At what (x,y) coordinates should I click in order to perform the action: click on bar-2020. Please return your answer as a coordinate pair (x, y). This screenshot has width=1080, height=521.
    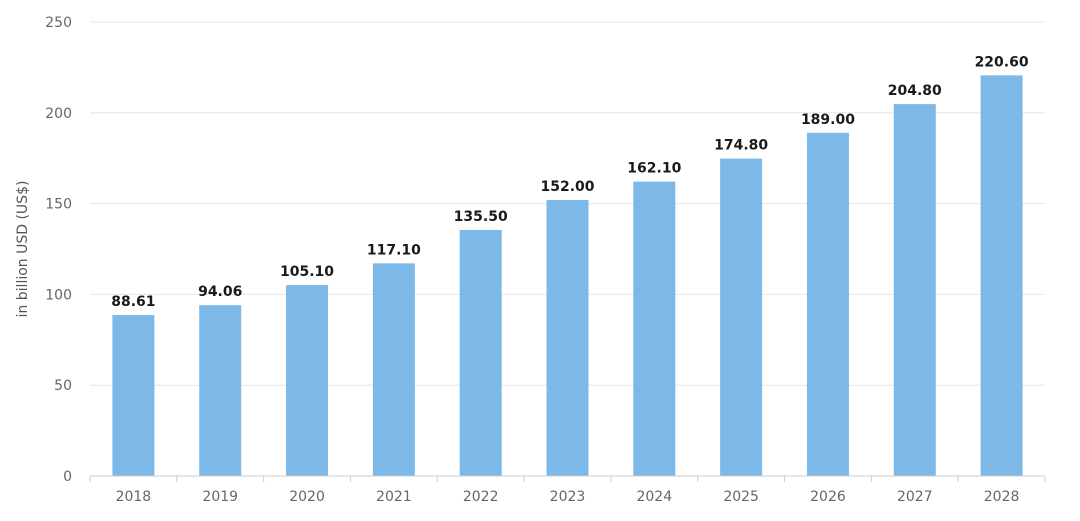
    Looking at the image, I should click on (307, 380).